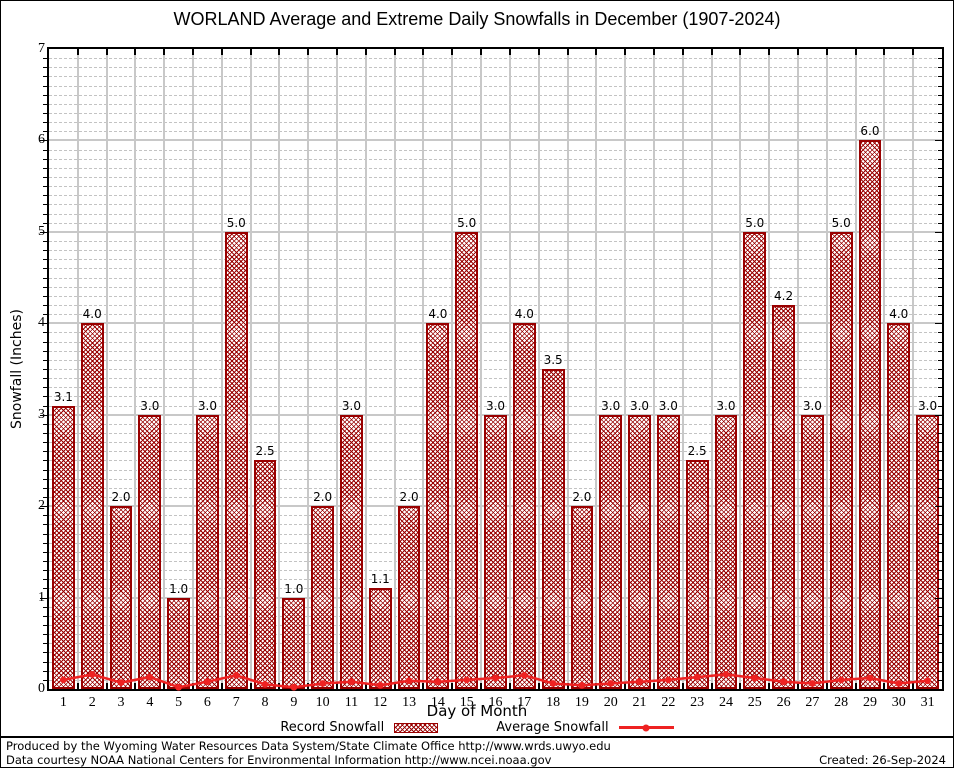  What do you see at coordinates (812, 702) in the screenshot?
I see `x-tick-label: 27` at bounding box center [812, 702].